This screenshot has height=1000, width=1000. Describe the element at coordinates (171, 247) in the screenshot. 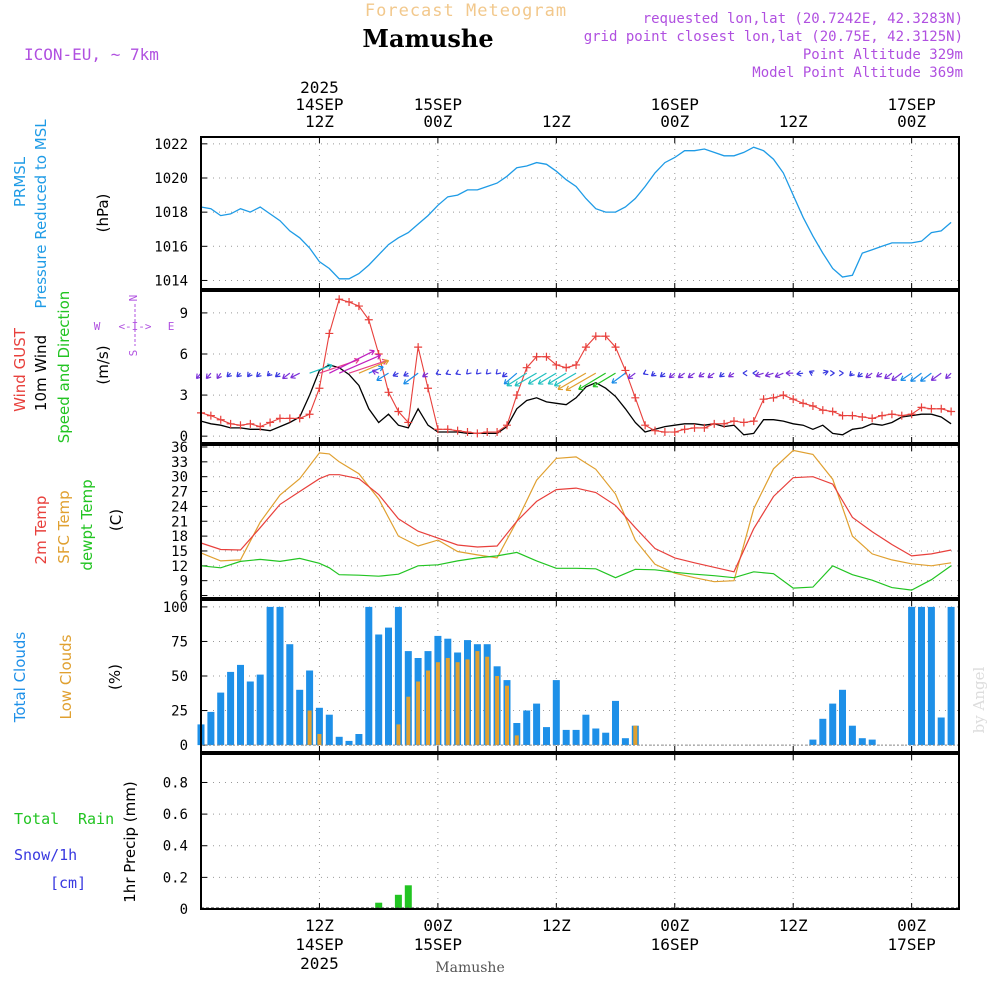

I see `y-tick-label: 1016` at that location.